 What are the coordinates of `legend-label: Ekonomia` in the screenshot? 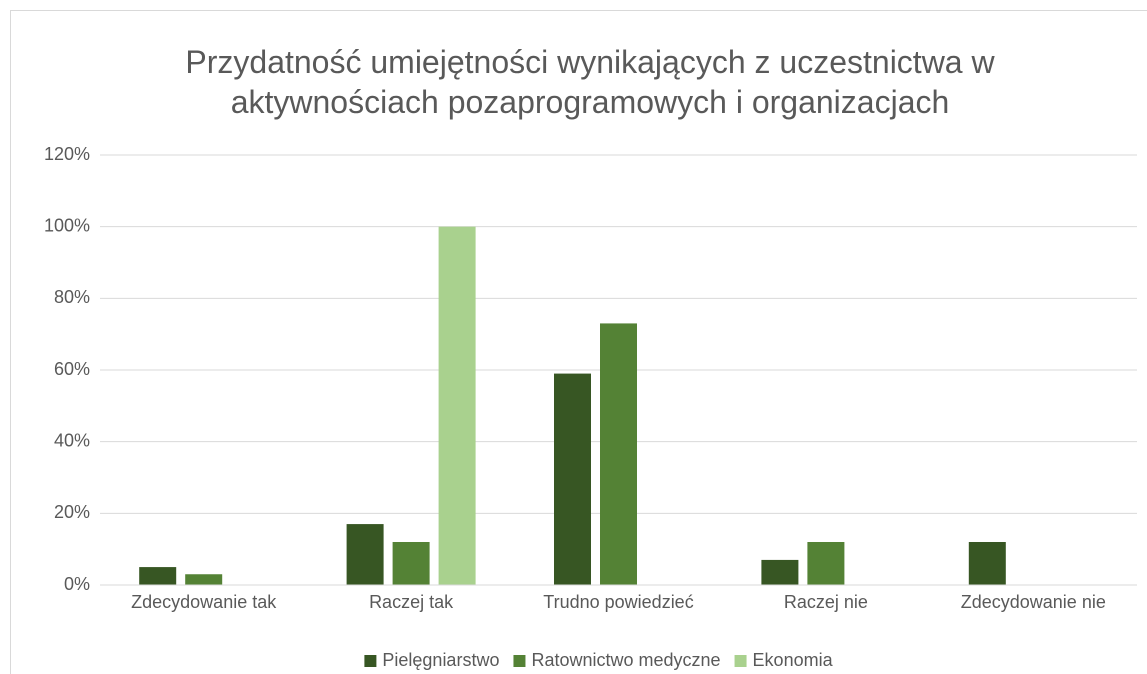 It's located at (793, 660).